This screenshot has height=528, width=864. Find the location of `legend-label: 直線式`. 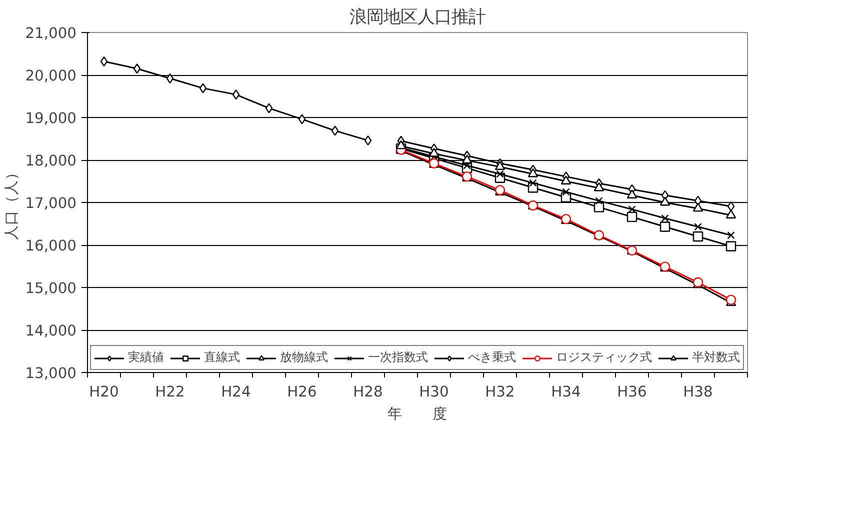

legend-label: 直線式 is located at coordinates (222, 357).